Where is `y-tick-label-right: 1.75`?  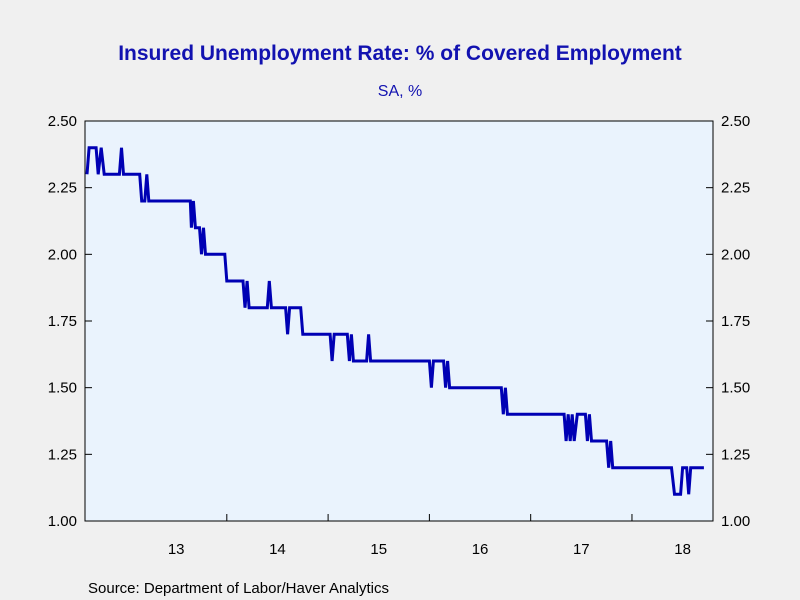 y-tick-label-right: 1.75 is located at coordinates (735, 321).